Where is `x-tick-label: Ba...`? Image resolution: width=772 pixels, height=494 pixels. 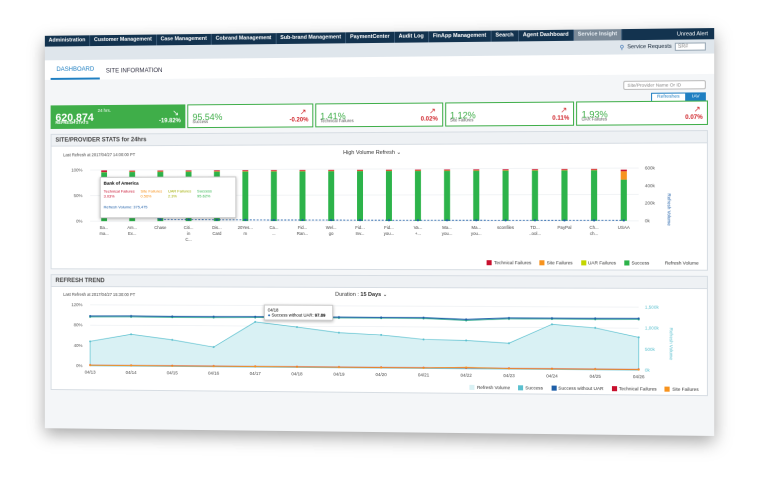 x-tick-label: Ba... is located at coordinates (104, 227).